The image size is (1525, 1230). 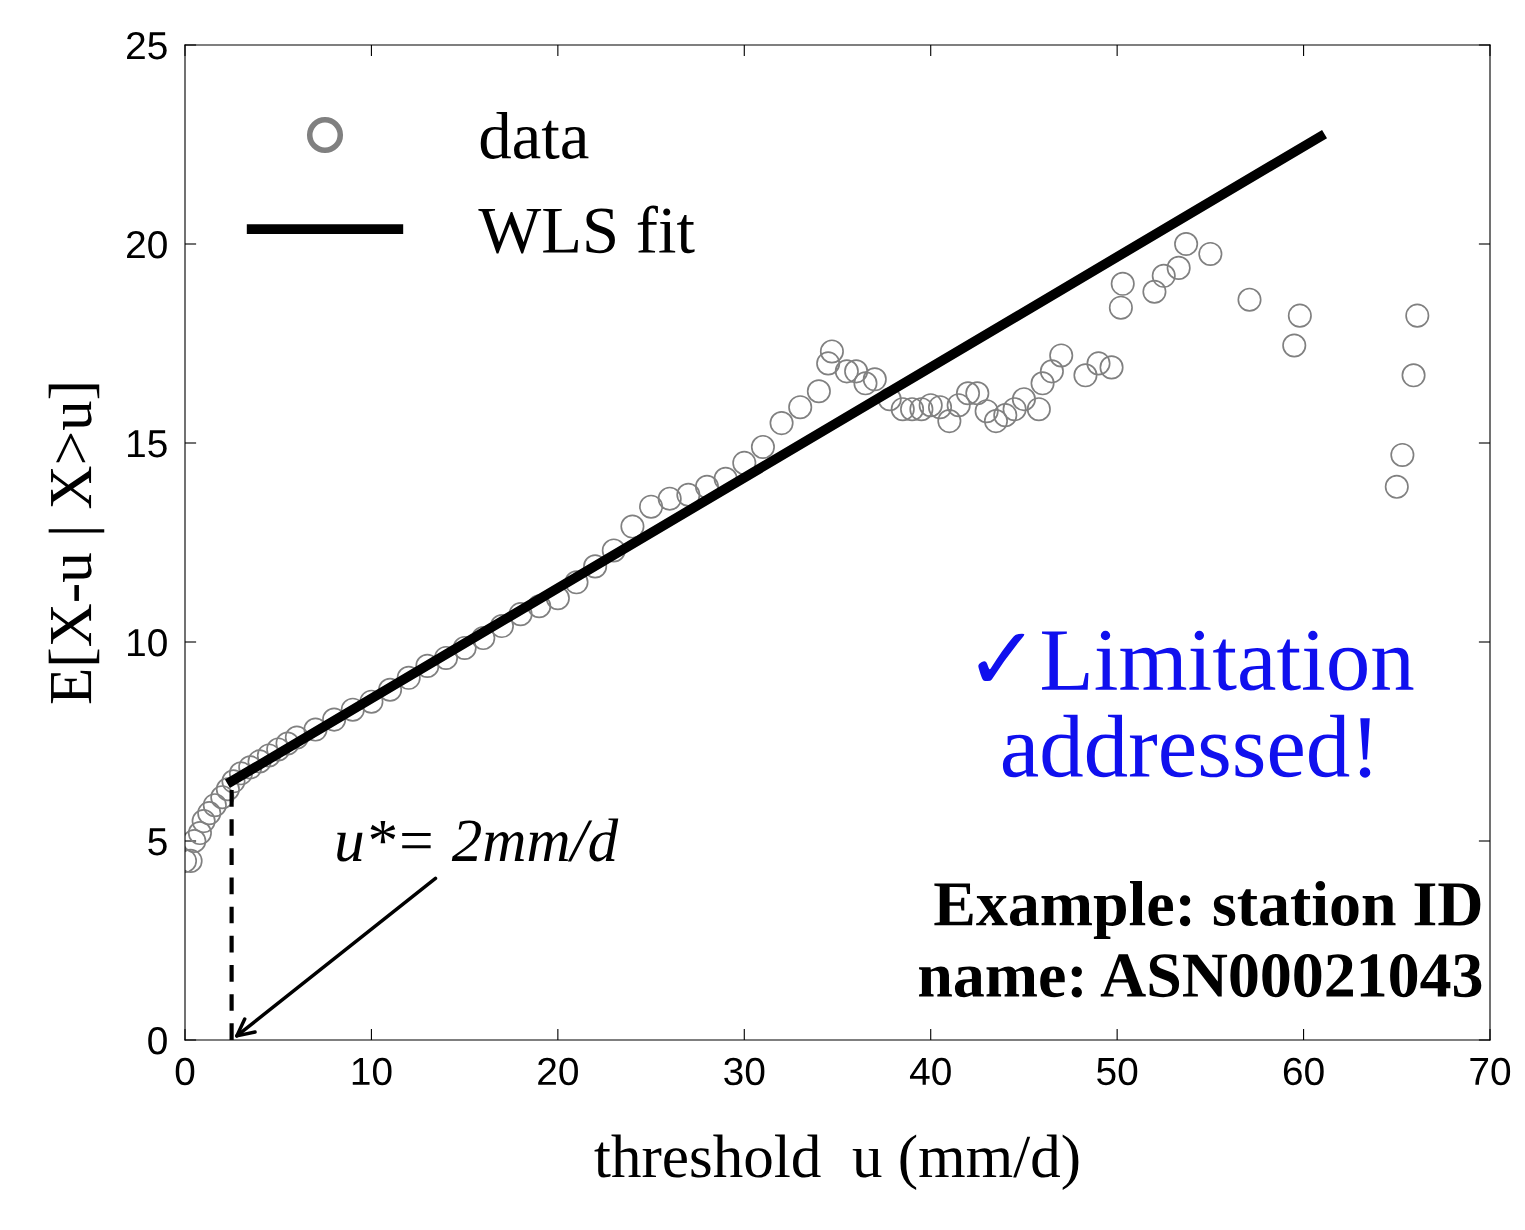 I want to click on y-axis-title: E[X-u | X>u], so click(x=76, y=544).